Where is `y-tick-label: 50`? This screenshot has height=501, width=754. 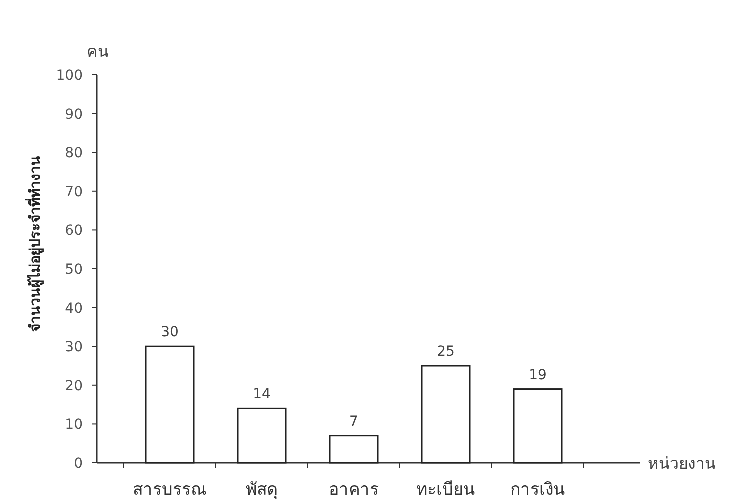
y-tick-label: 50 is located at coordinates (74, 270).